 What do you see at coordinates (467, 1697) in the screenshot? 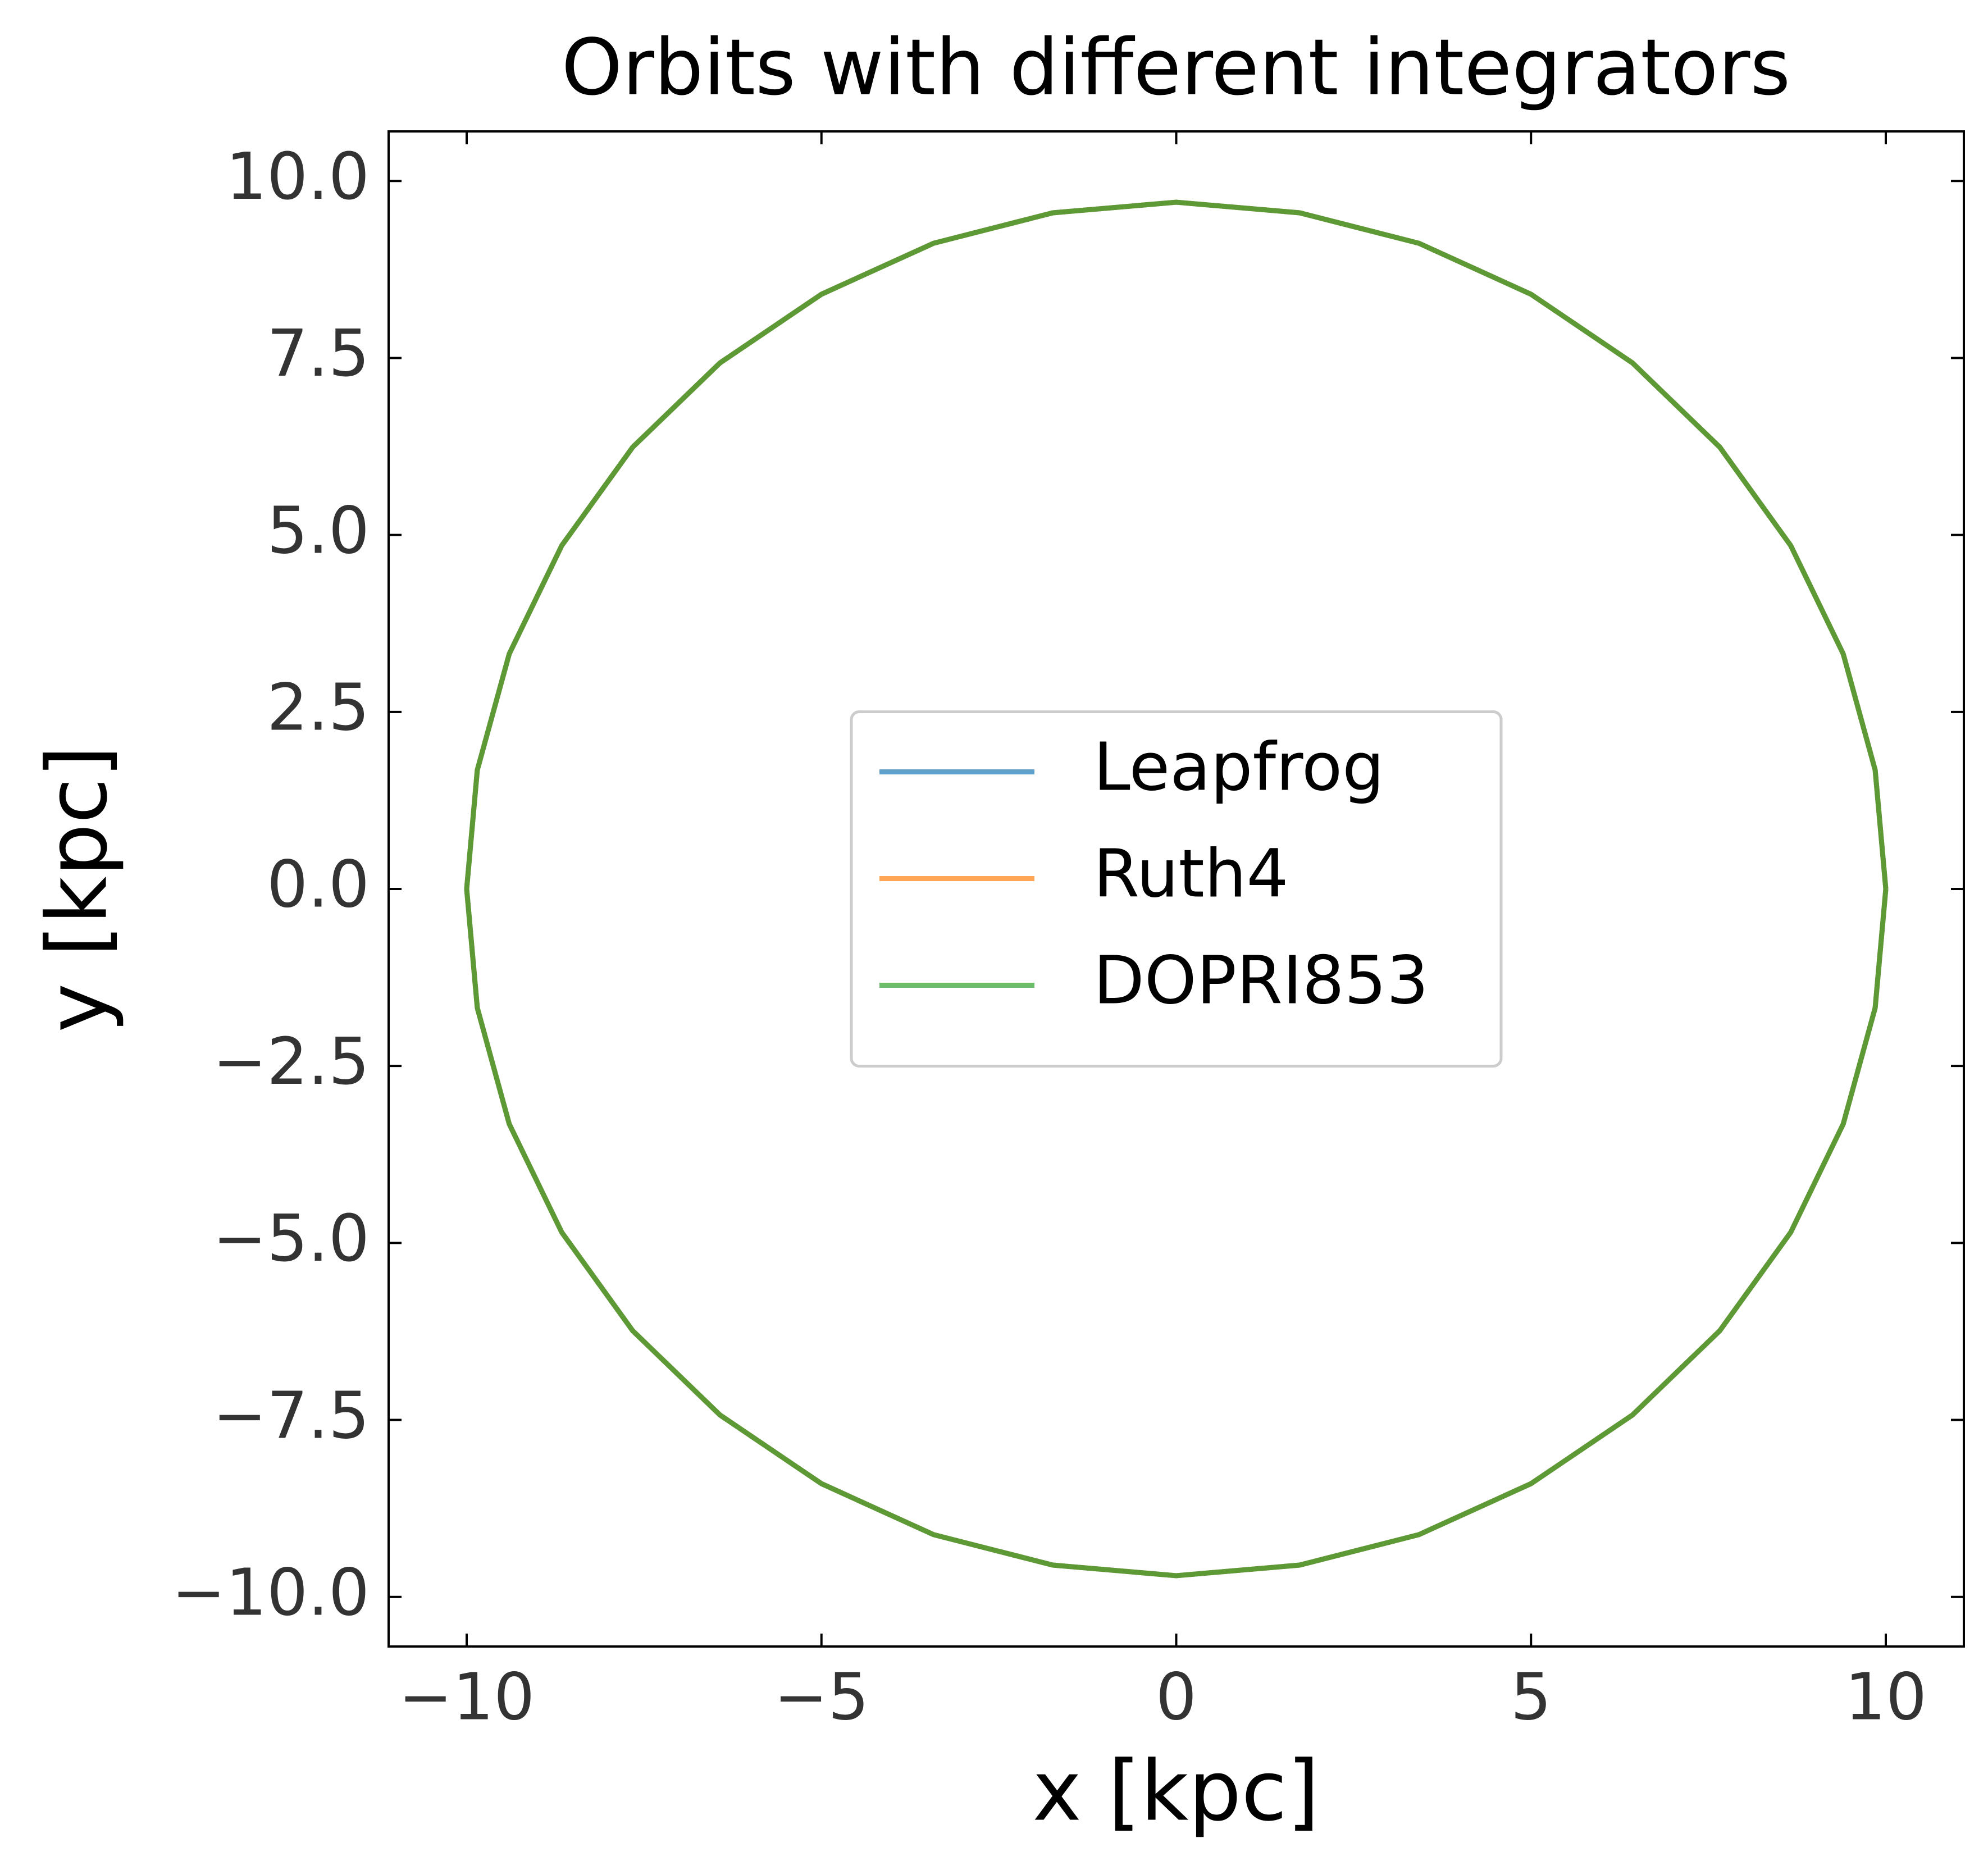
I see `x-tick-label: −10` at bounding box center [467, 1697].